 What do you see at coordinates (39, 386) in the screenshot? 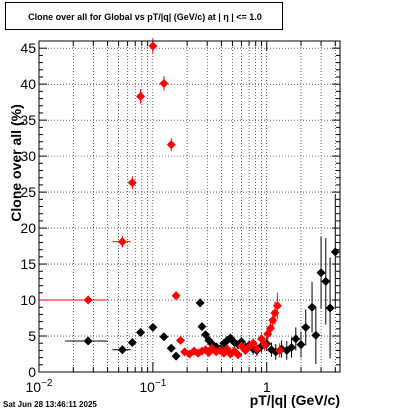
I see `x-tick-label: 10⁻²` at bounding box center [39, 386].